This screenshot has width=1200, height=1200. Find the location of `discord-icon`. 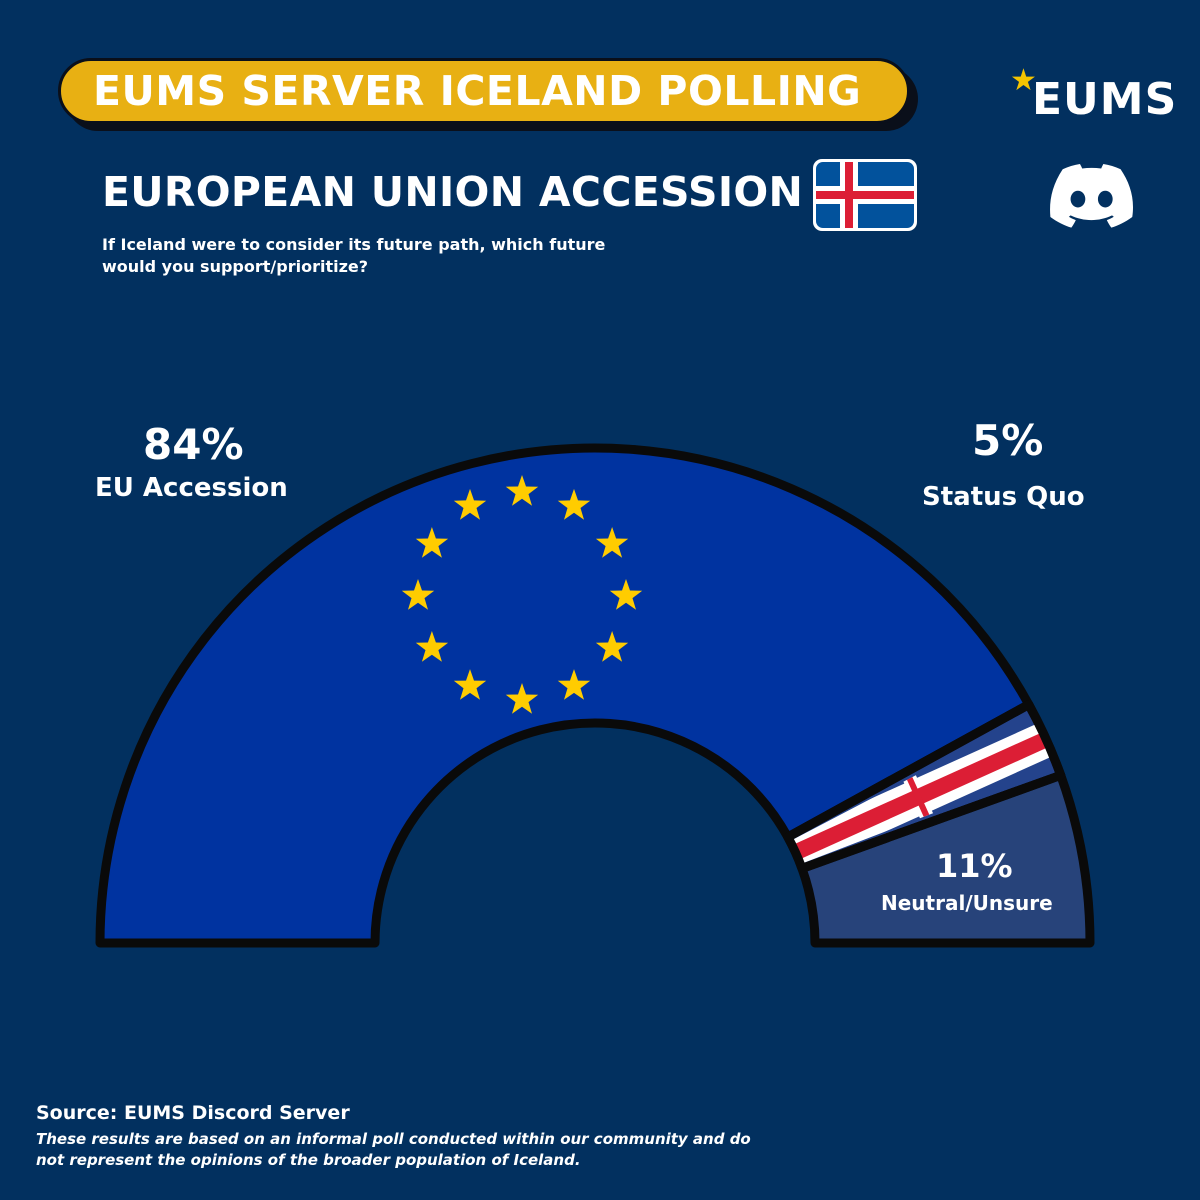

discord-icon is located at coordinates (1093, 196).